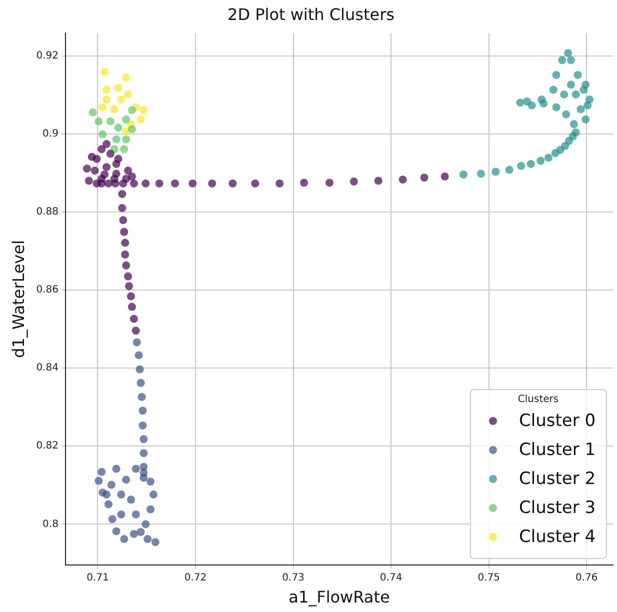 Image resolution: width=617 pixels, height=612 pixels. I want to click on legend-label: Cluster 4, so click(557, 537).